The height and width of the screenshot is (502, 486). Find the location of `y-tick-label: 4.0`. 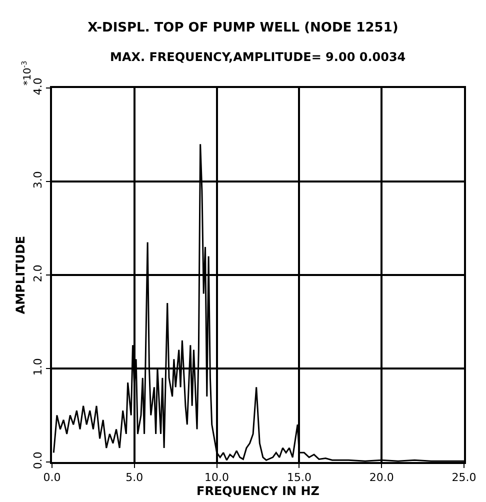

y-tick-label: 4.0 is located at coordinates (38, 87).